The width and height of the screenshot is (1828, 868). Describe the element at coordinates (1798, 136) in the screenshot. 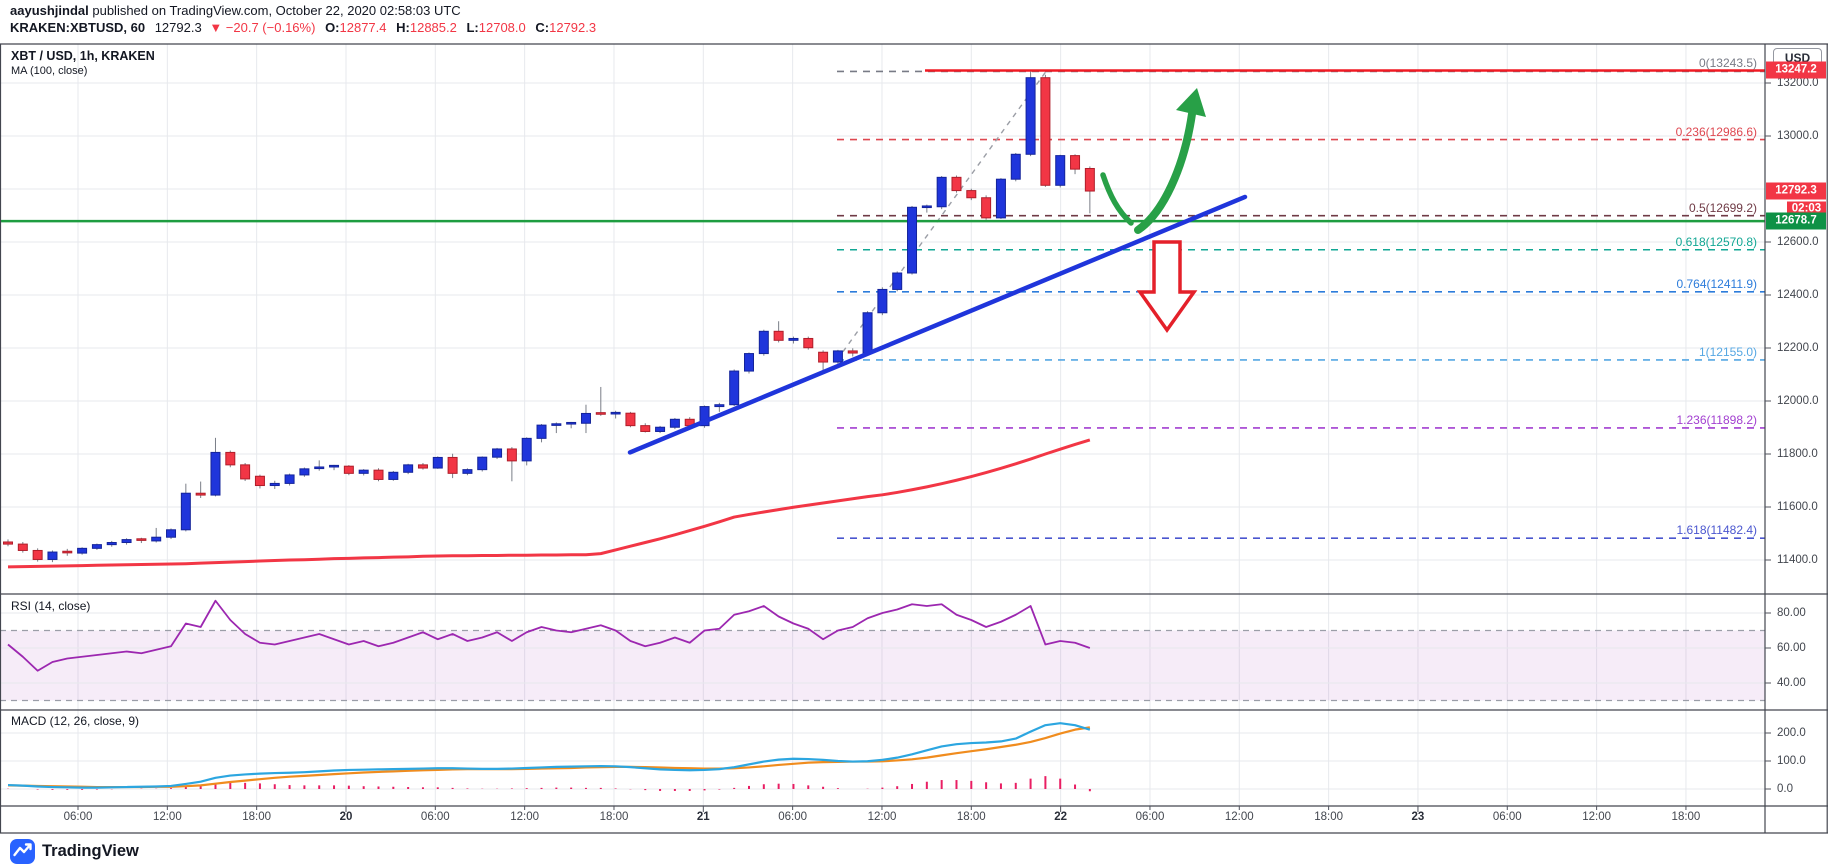

I see `price-scale-label: 13000.0` at that location.